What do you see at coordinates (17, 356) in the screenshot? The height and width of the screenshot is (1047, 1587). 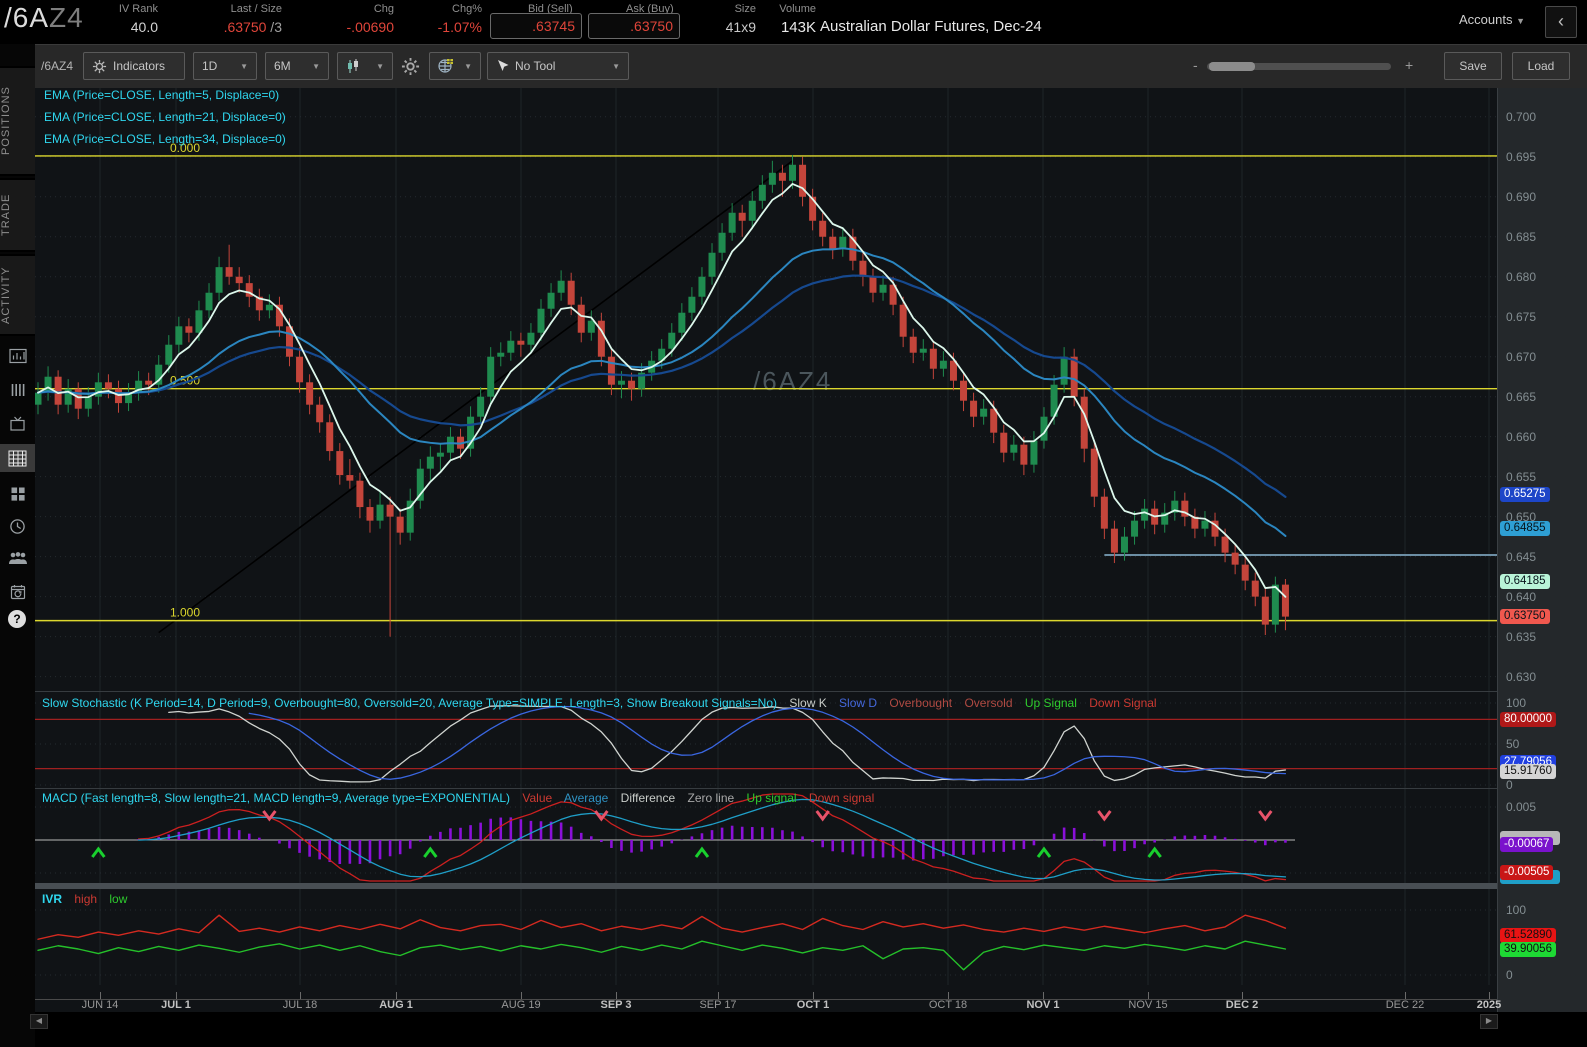 I see `sidebar-item-quote-chart` at bounding box center [17, 356].